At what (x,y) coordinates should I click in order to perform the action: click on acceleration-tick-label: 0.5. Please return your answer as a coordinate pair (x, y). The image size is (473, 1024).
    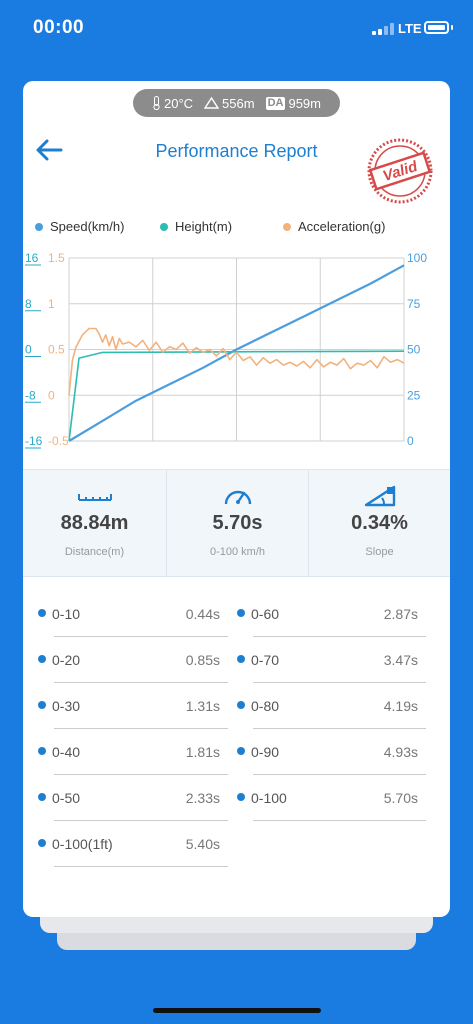
    Looking at the image, I should click on (56, 350).